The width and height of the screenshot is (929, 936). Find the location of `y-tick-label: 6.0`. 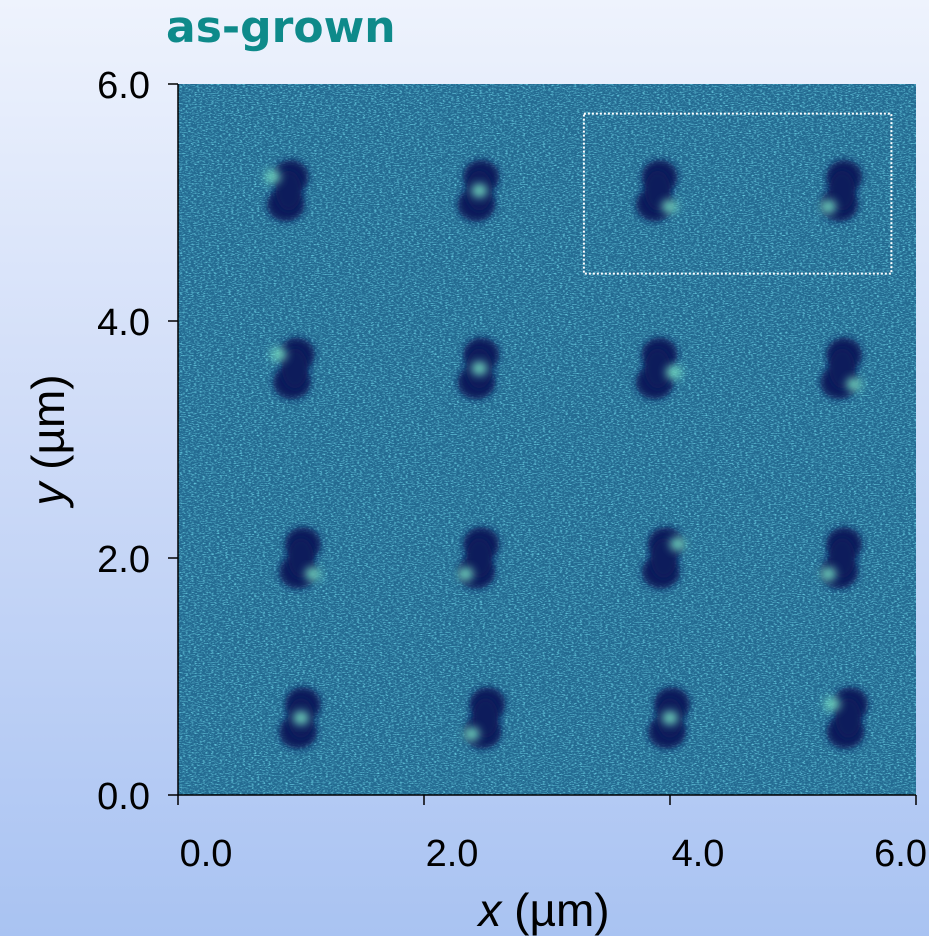

y-tick-label: 6.0 is located at coordinates (123, 86).